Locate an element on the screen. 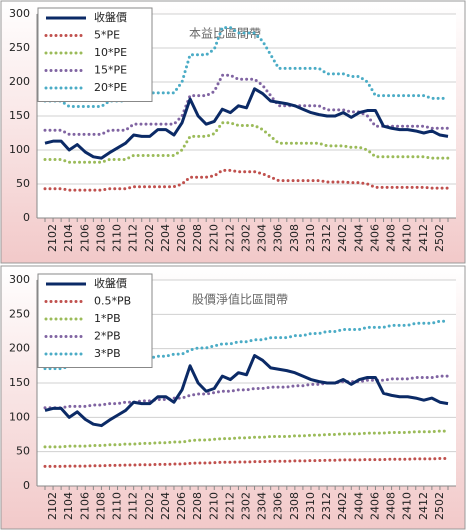  legend-label: 20*PE is located at coordinates (110, 87).